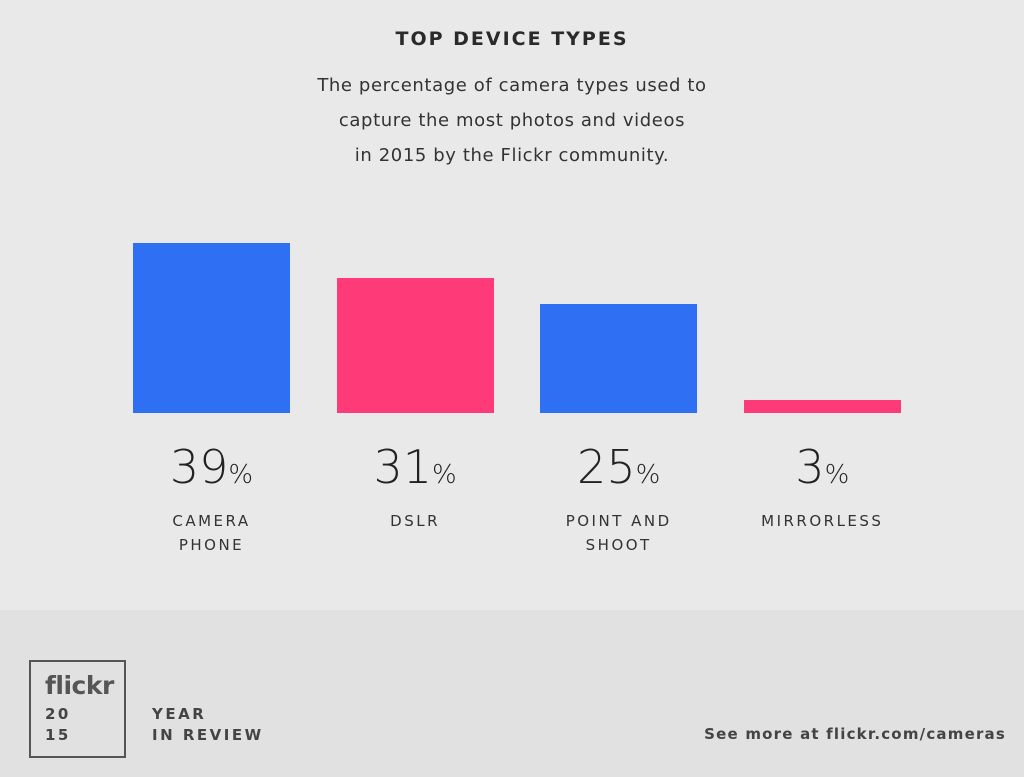 This screenshot has height=777, width=1024. What do you see at coordinates (619, 467) in the screenshot?
I see `value-label: 25%` at bounding box center [619, 467].